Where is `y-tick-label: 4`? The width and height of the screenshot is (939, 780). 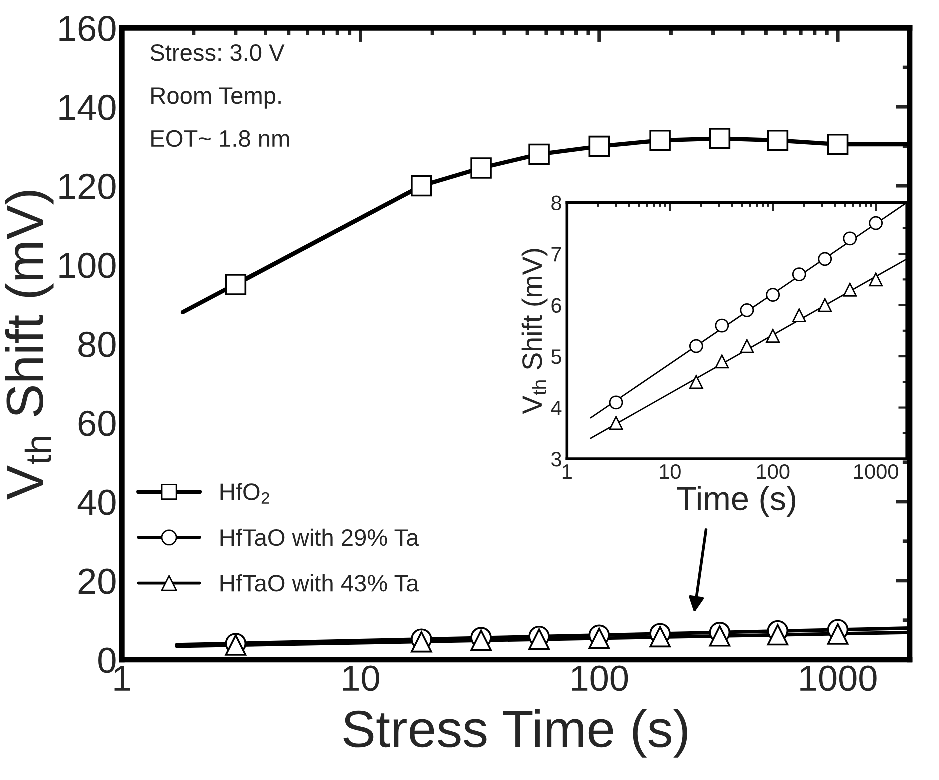
y-tick-label: 4 is located at coordinates (556, 408).